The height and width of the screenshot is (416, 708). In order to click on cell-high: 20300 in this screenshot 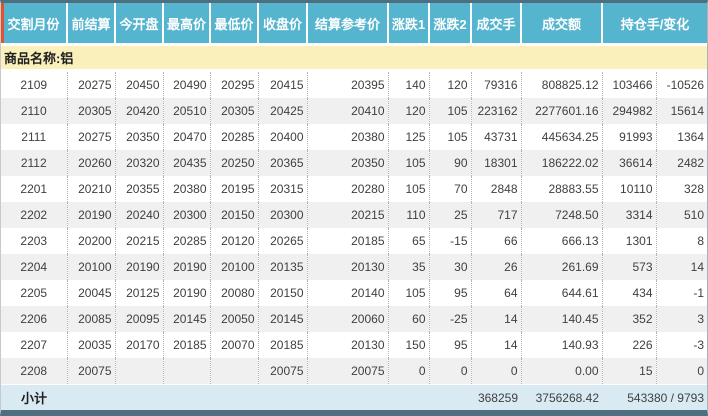, I will do `click(187, 215)`.